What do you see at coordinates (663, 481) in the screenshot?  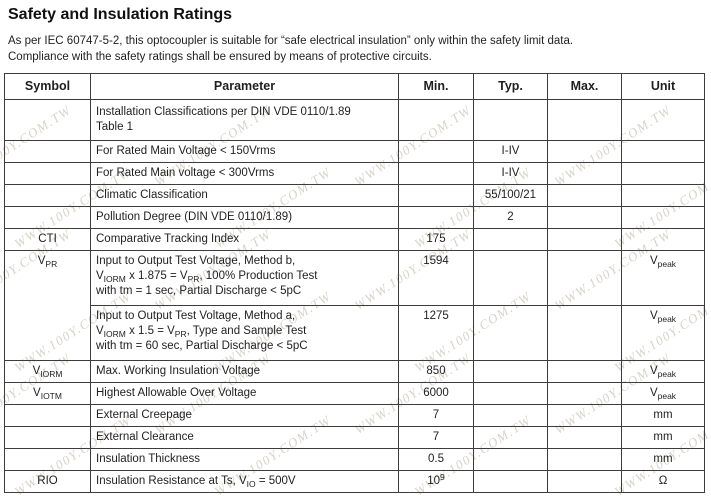 I see `cell-unit: Ω` at bounding box center [663, 481].